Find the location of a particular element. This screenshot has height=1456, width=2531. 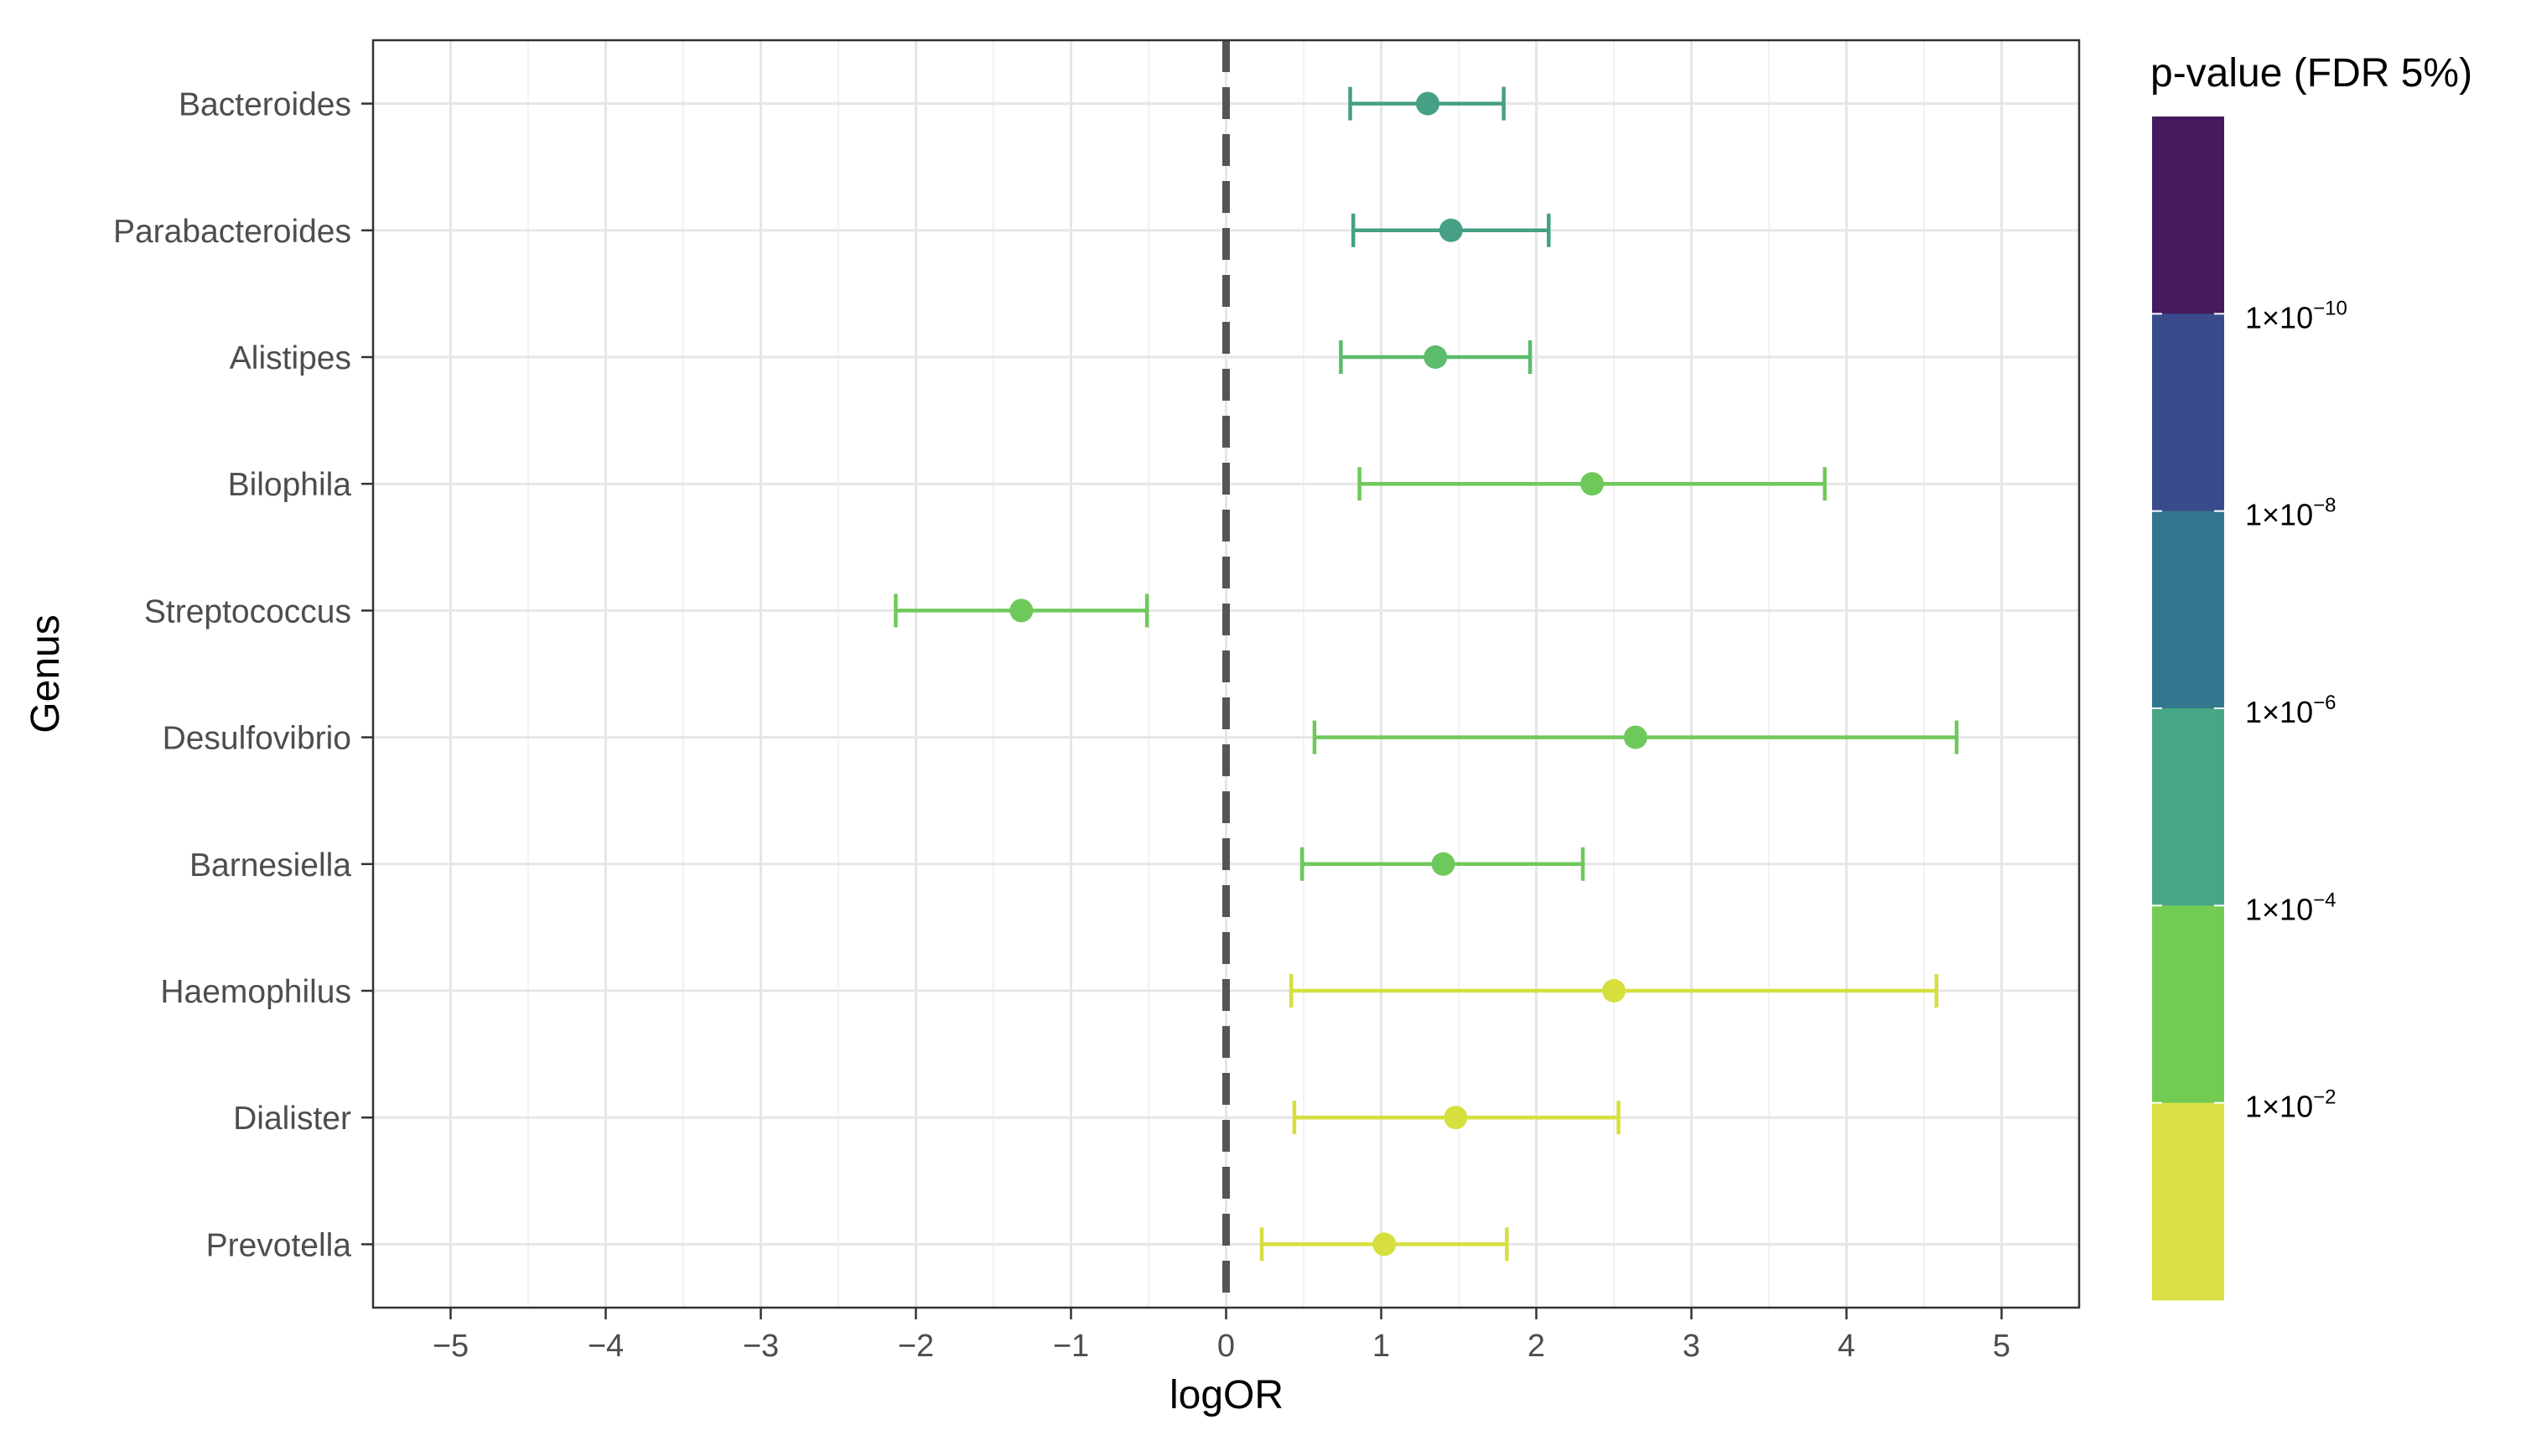

x-tick-label: 4 is located at coordinates (1846, 1346).